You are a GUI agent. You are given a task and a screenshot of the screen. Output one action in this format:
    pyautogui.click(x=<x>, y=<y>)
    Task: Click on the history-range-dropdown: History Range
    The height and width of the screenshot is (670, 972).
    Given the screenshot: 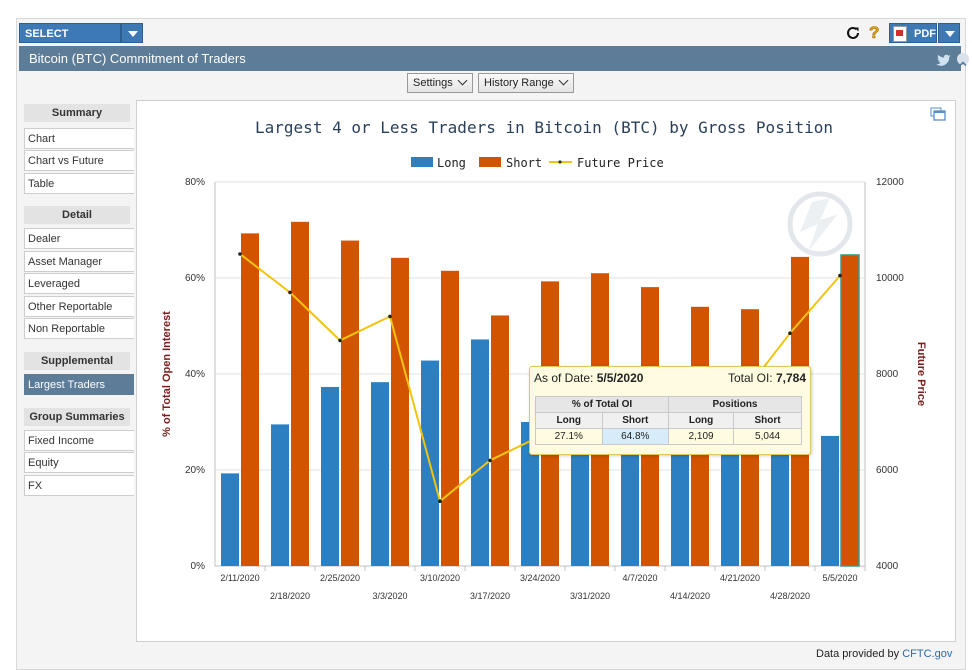 What is the action you would take?
    pyautogui.click(x=526, y=83)
    